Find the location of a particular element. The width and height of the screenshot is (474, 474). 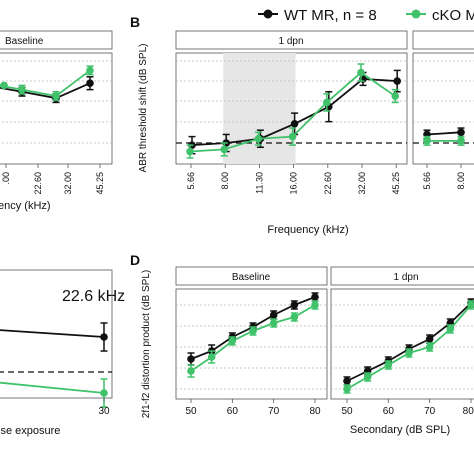

cko-series-line is located at coordinates (52, 387).